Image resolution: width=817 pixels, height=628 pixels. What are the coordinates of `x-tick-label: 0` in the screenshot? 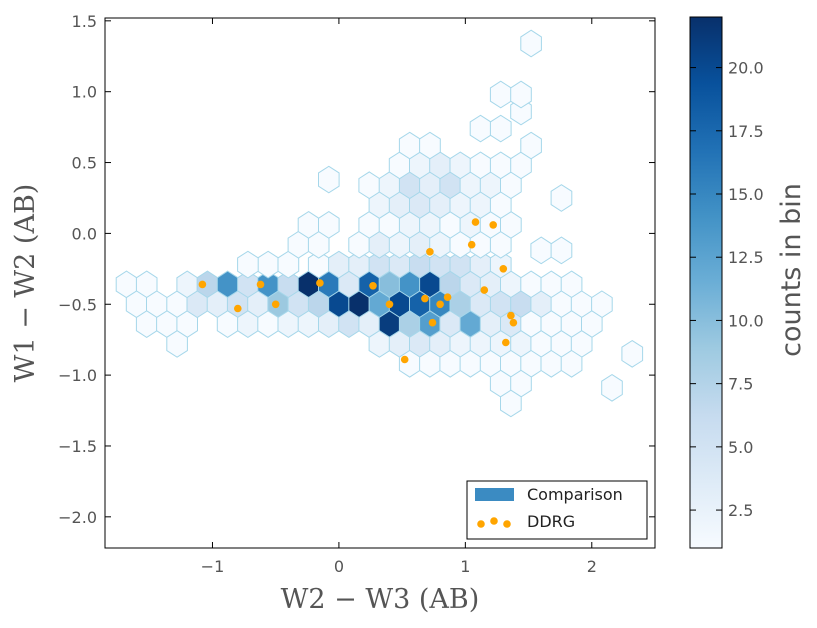 It's located at (339, 566).